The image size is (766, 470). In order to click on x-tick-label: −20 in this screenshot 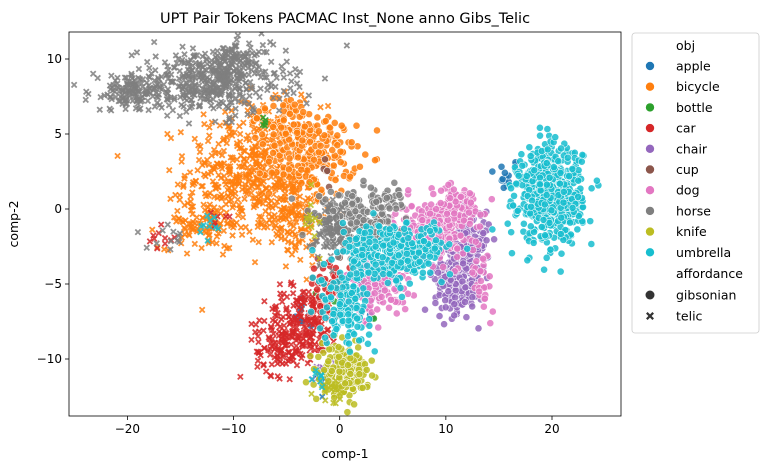, I will do `click(127, 429)`.